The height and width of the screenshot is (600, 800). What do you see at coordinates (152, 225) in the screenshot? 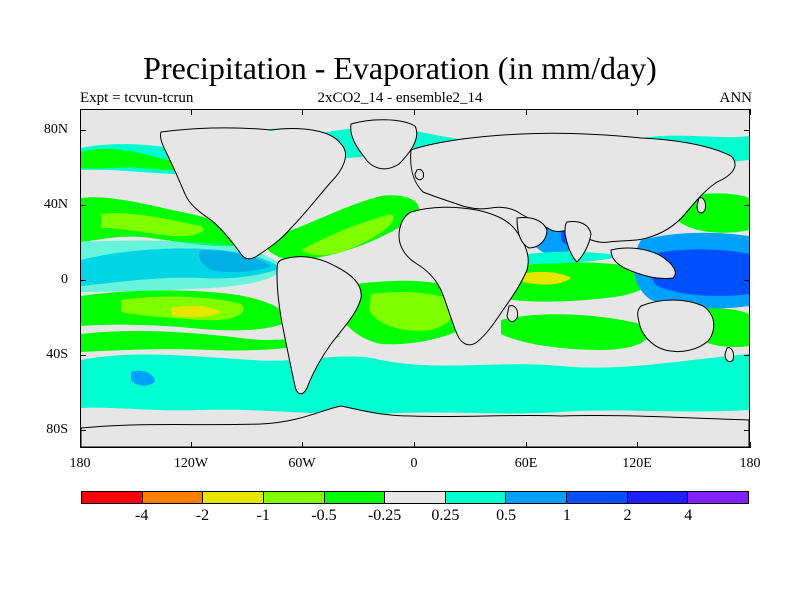
I see `north-pacific-medium-dry` at bounding box center [152, 225].